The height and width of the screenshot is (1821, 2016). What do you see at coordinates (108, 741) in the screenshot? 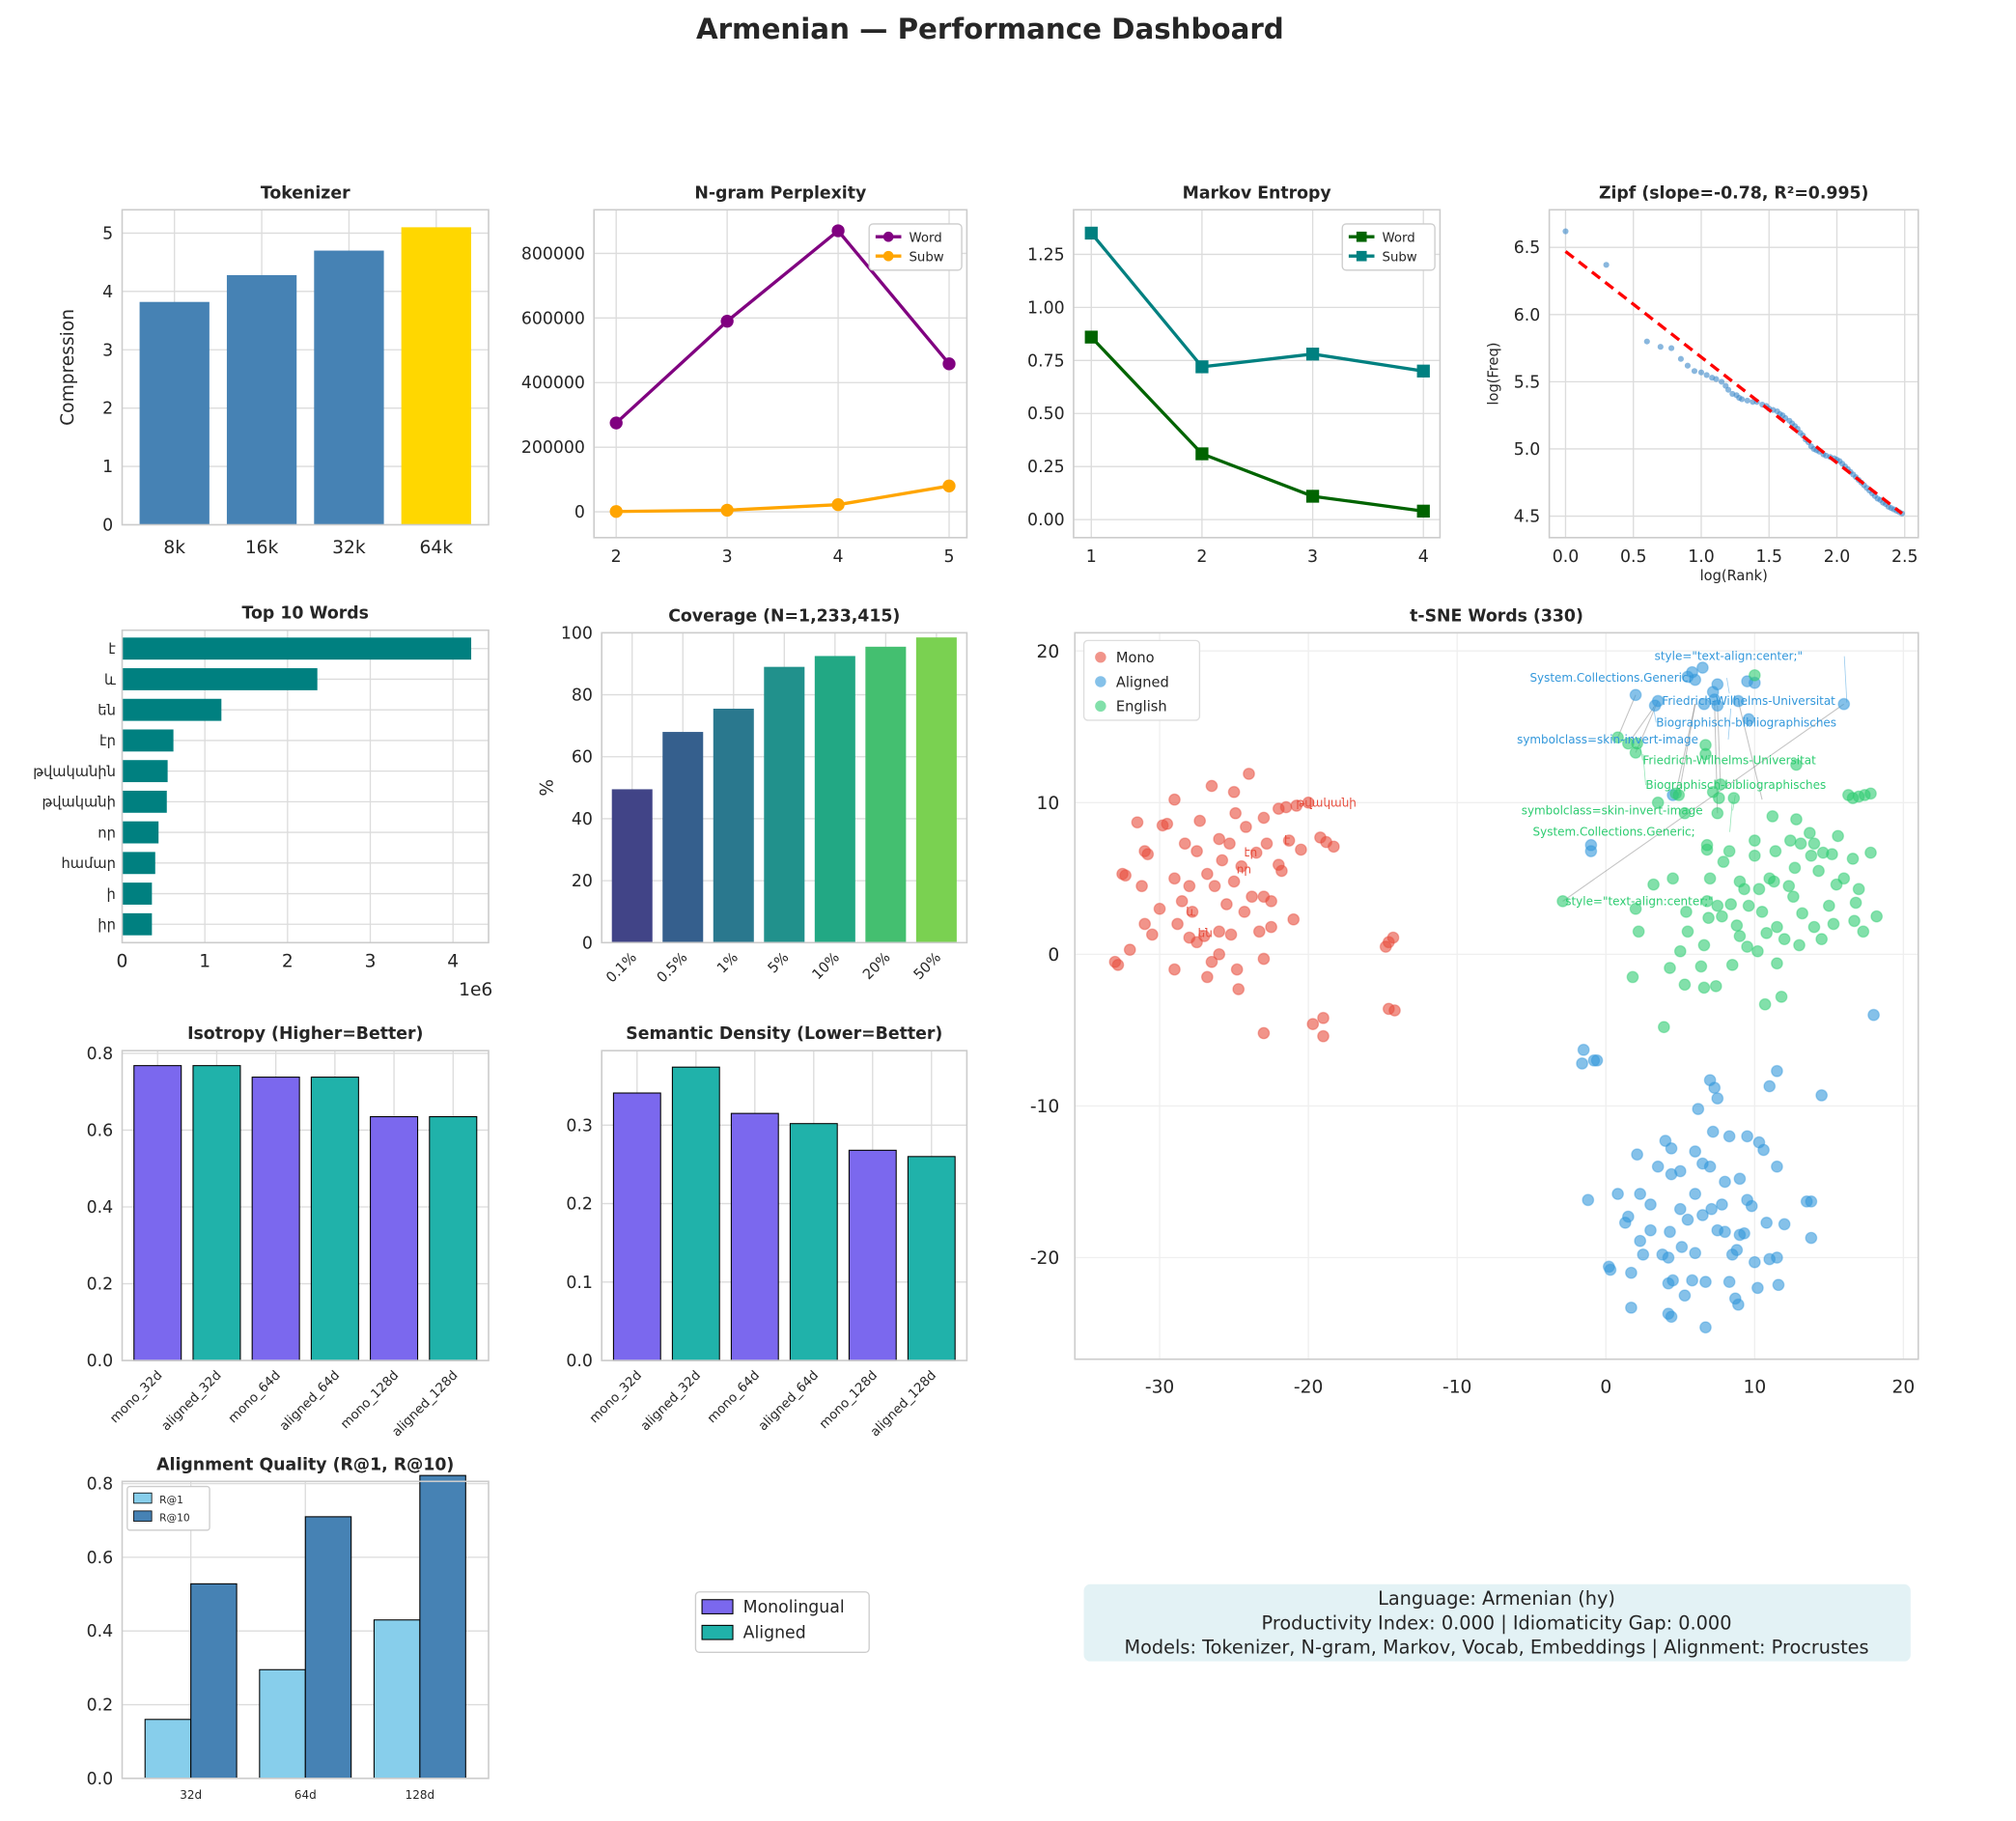
I see `y-tick-label: էր` at bounding box center [108, 741].